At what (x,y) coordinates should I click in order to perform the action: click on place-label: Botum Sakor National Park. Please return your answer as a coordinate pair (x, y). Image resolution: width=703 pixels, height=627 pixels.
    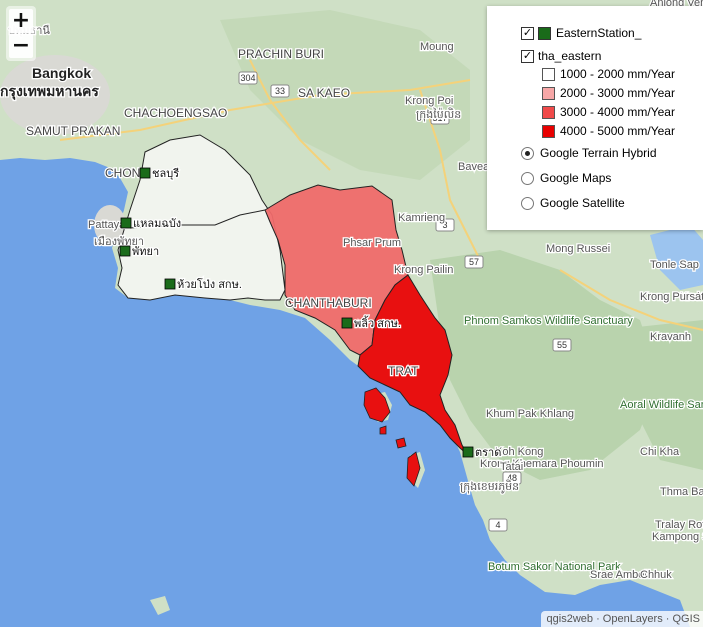
    Looking at the image, I should click on (554, 567).